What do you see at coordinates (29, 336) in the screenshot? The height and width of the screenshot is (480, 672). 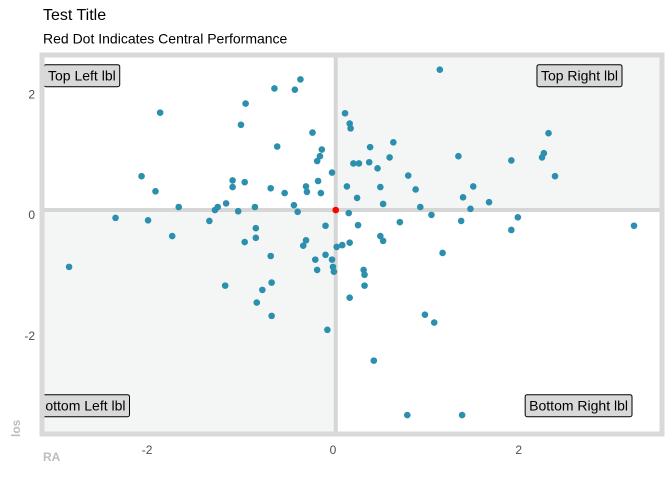 I see `y-tick-label: -2` at bounding box center [29, 336].